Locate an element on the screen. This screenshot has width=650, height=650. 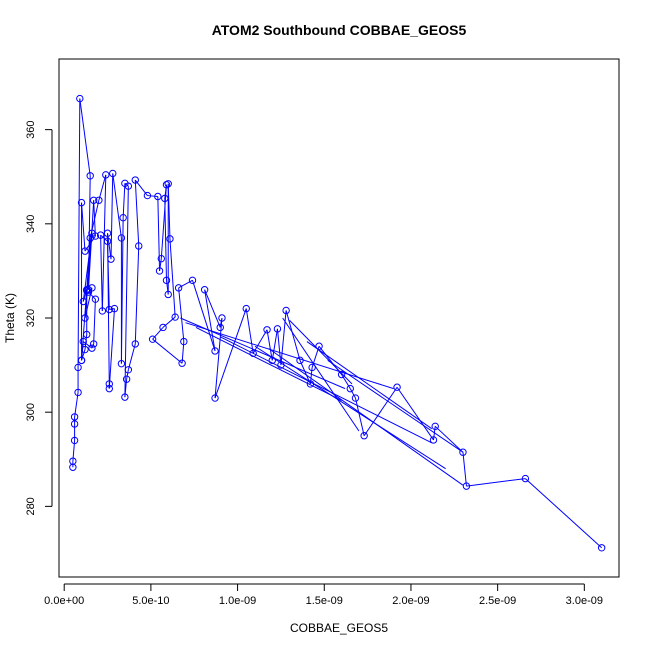
y-tick-label: 340 is located at coordinates (31, 224).